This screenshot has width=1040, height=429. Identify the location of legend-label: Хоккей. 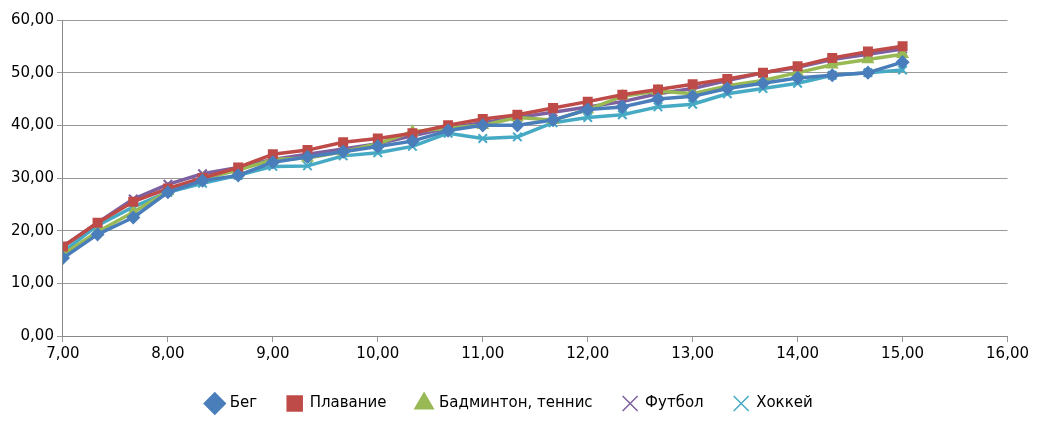
(784, 402).